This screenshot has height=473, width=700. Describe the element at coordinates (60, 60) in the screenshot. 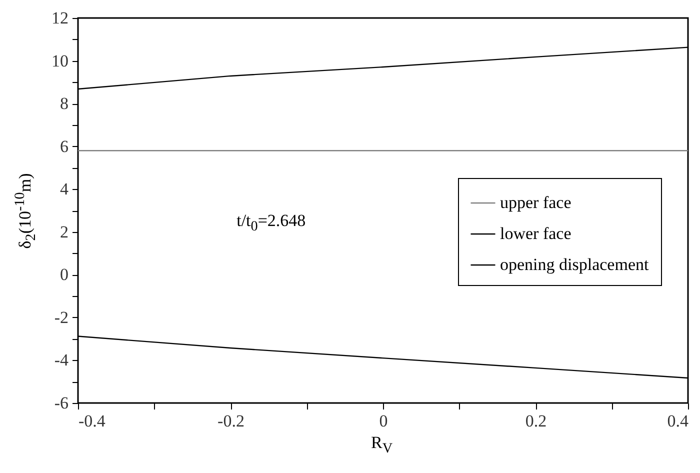

I see `y-tick-label: 10` at that location.